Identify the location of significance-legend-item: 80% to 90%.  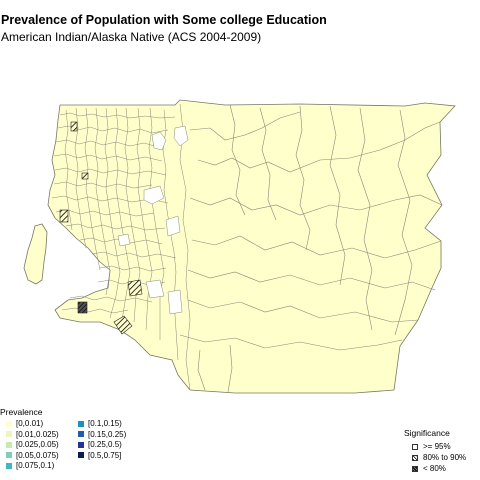
(439, 457).